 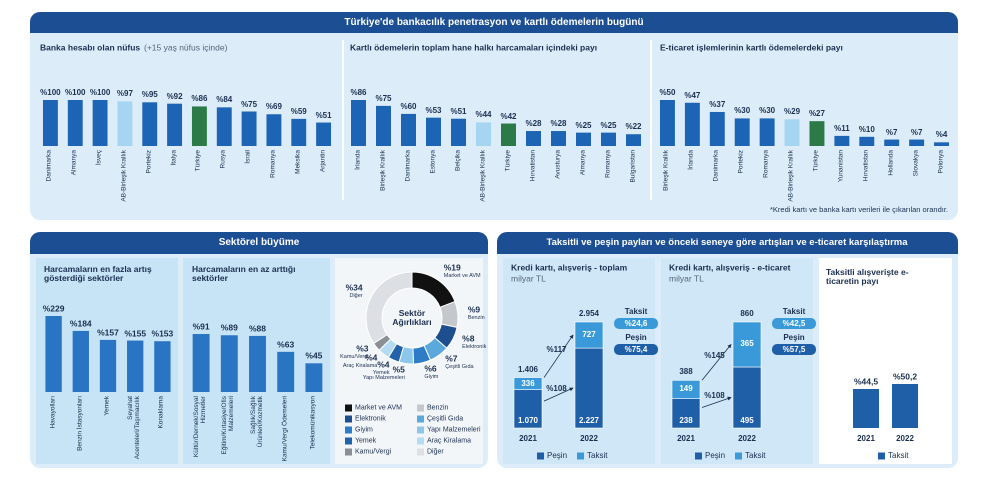 I want to click on category-label: 2022, so click(x=905, y=438).